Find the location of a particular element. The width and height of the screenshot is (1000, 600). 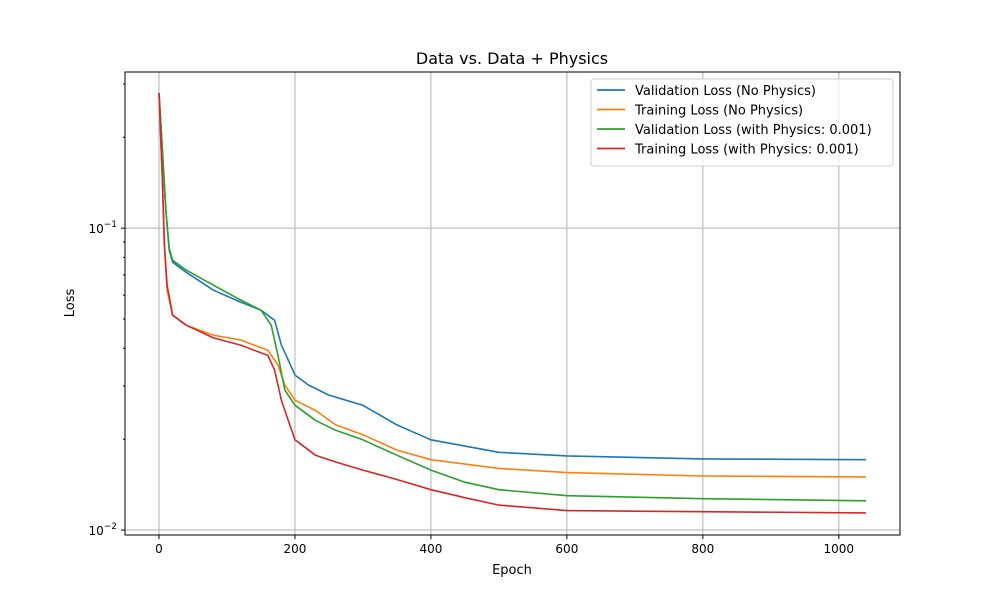

x-tick-label: 600 is located at coordinates (566, 549).